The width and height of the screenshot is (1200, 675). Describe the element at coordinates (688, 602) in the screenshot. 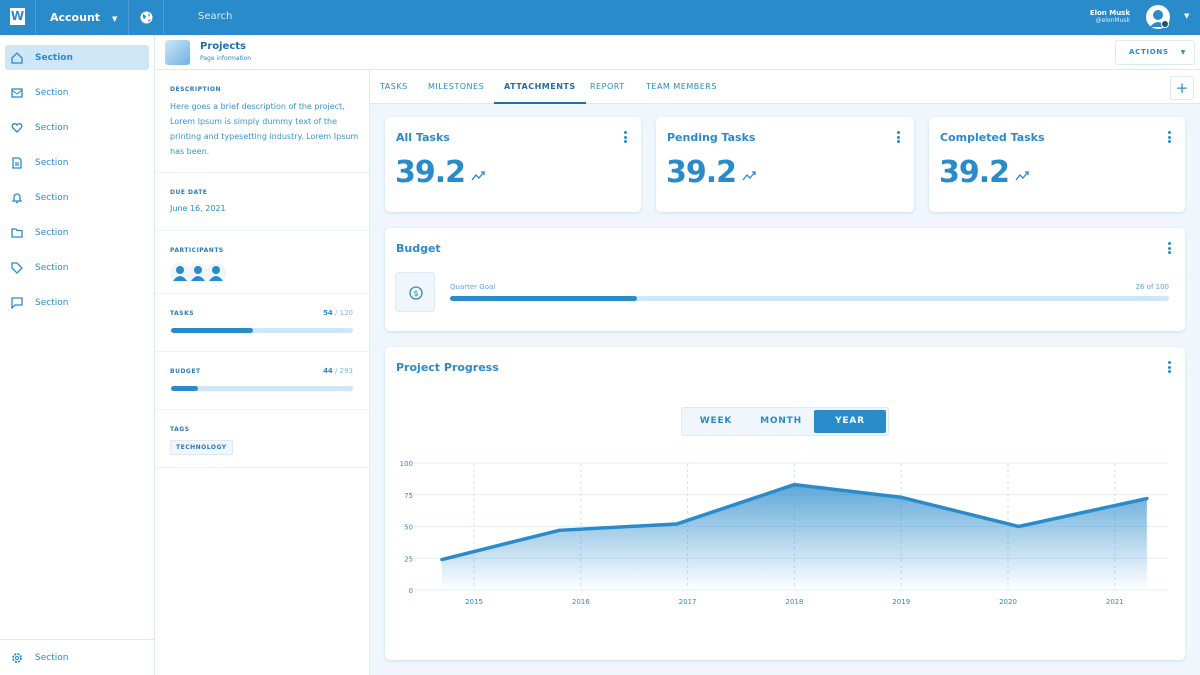

I see `x-tick-label: 2017` at that location.